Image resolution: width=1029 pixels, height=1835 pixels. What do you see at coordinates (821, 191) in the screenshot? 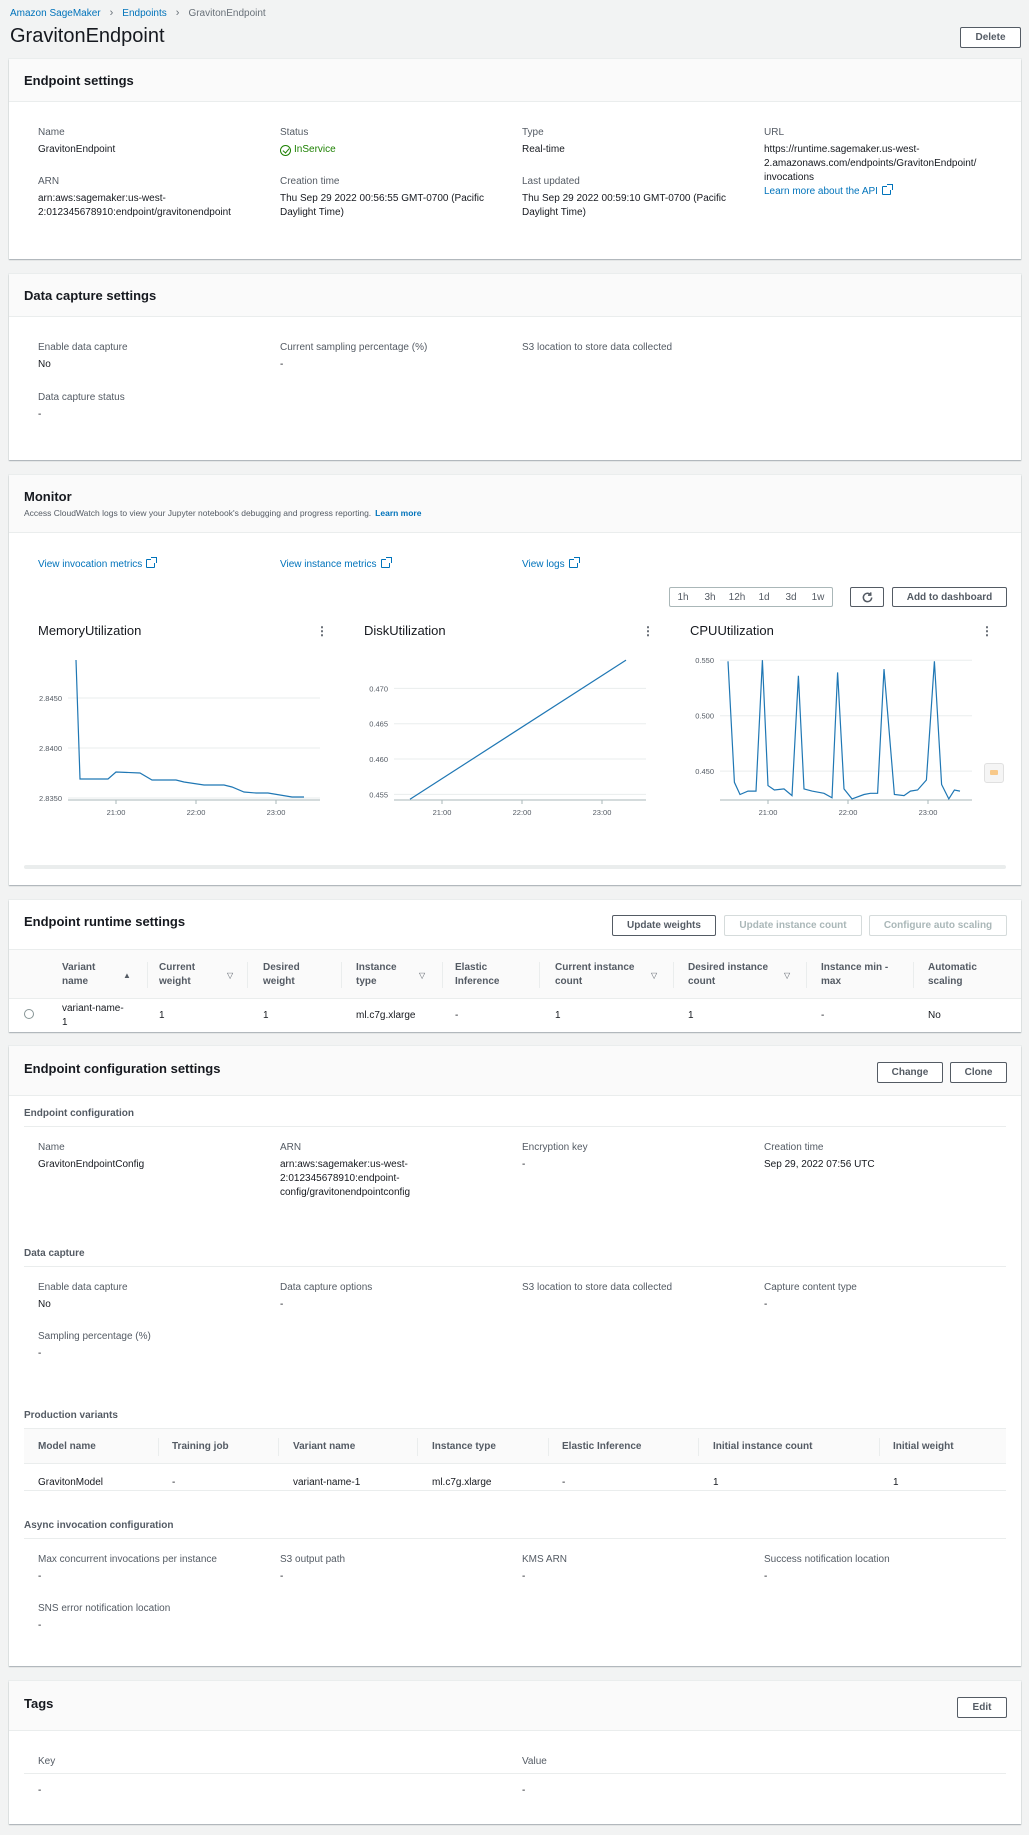
I see `learn-api-label: Learn more about the API` at bounding box center [821, 191].